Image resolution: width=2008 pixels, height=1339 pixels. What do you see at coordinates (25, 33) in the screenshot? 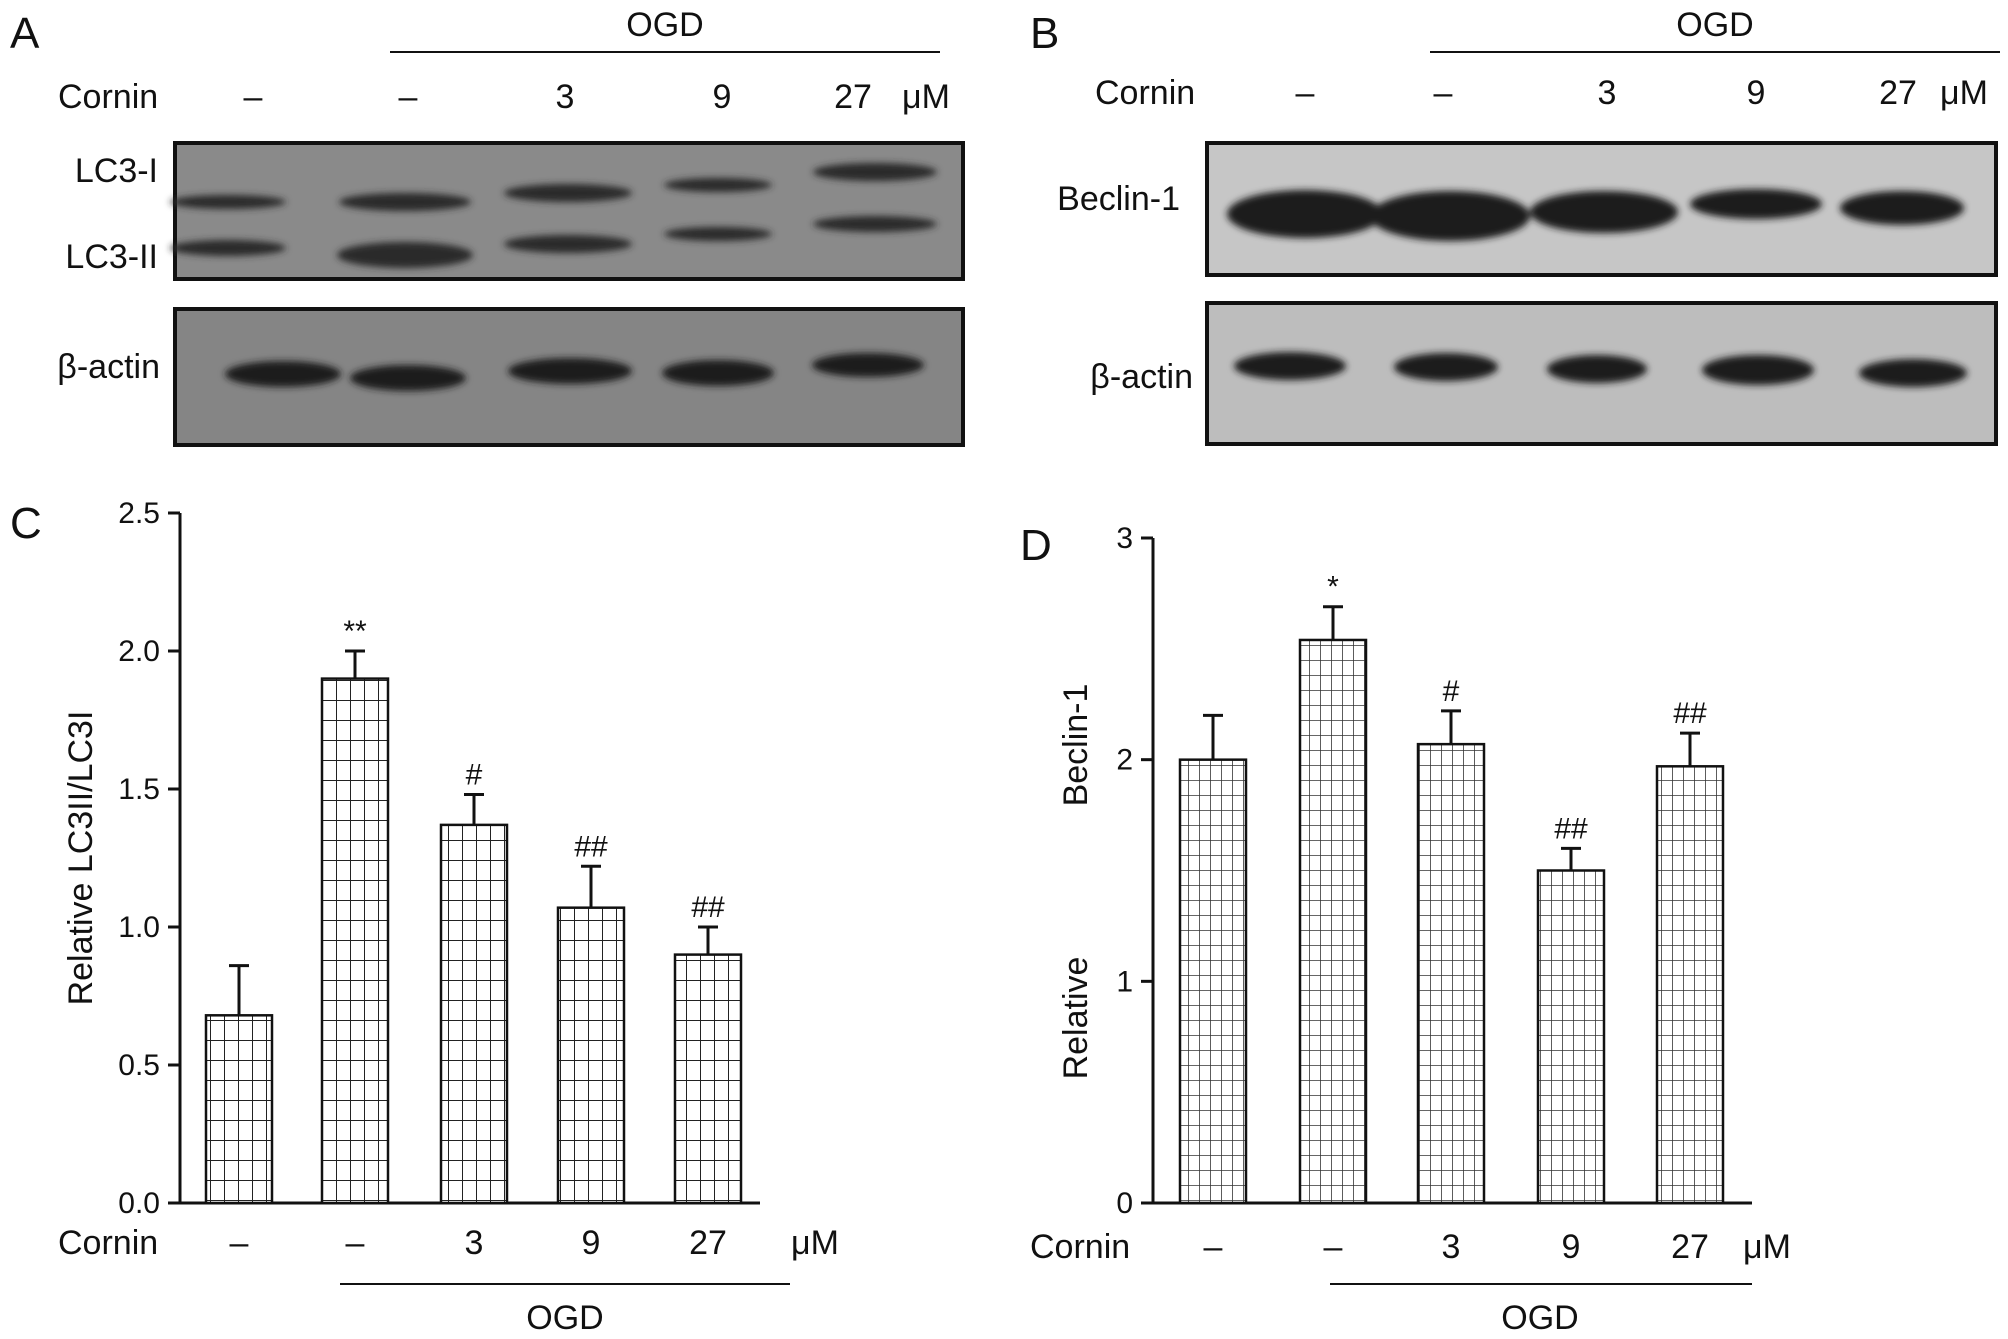
I see `panel-a-letter: A` at bounding box center [25, 33].